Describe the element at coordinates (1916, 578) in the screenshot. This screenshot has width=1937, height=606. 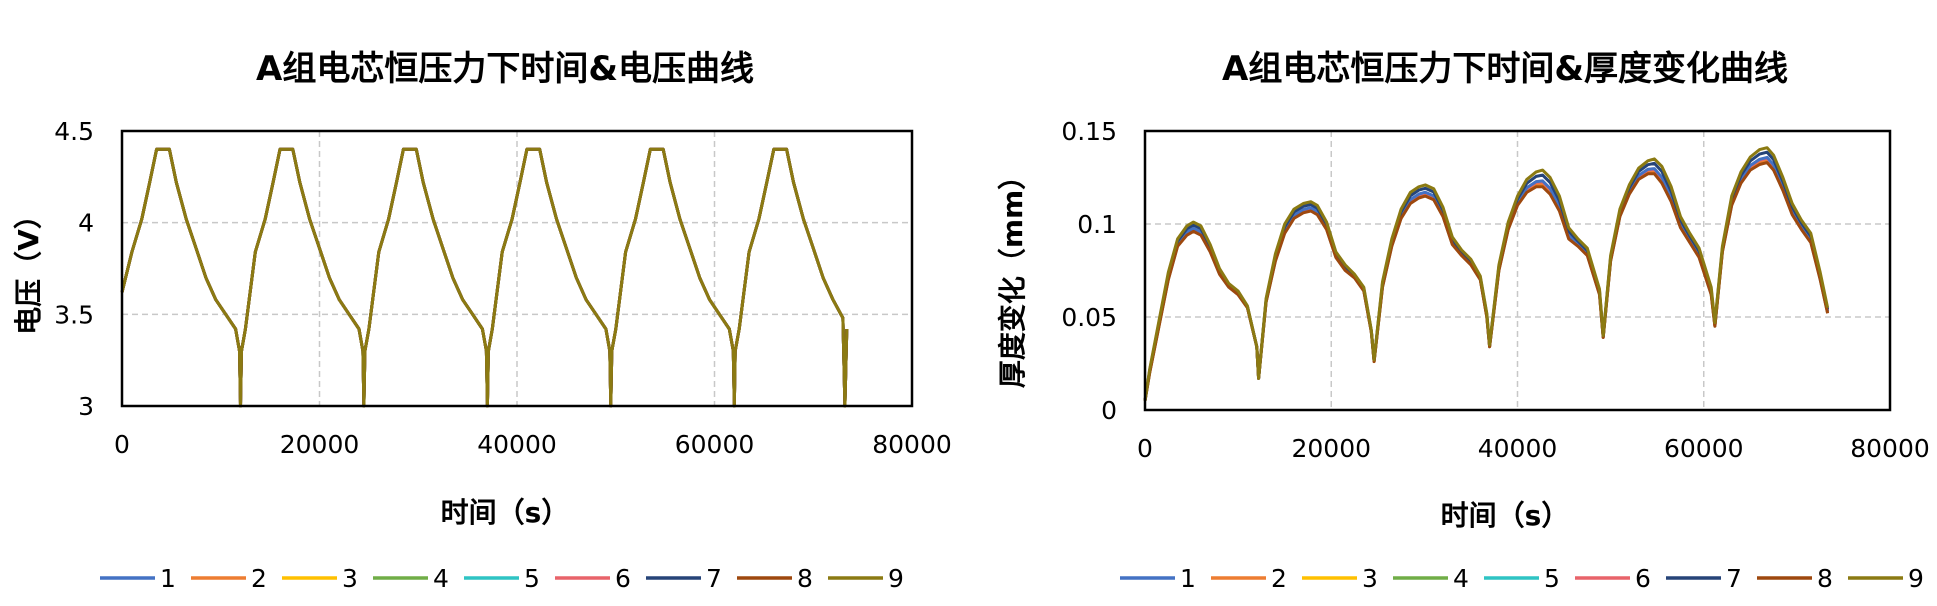
I see `thickness-legend-label-9: 9` at that location.